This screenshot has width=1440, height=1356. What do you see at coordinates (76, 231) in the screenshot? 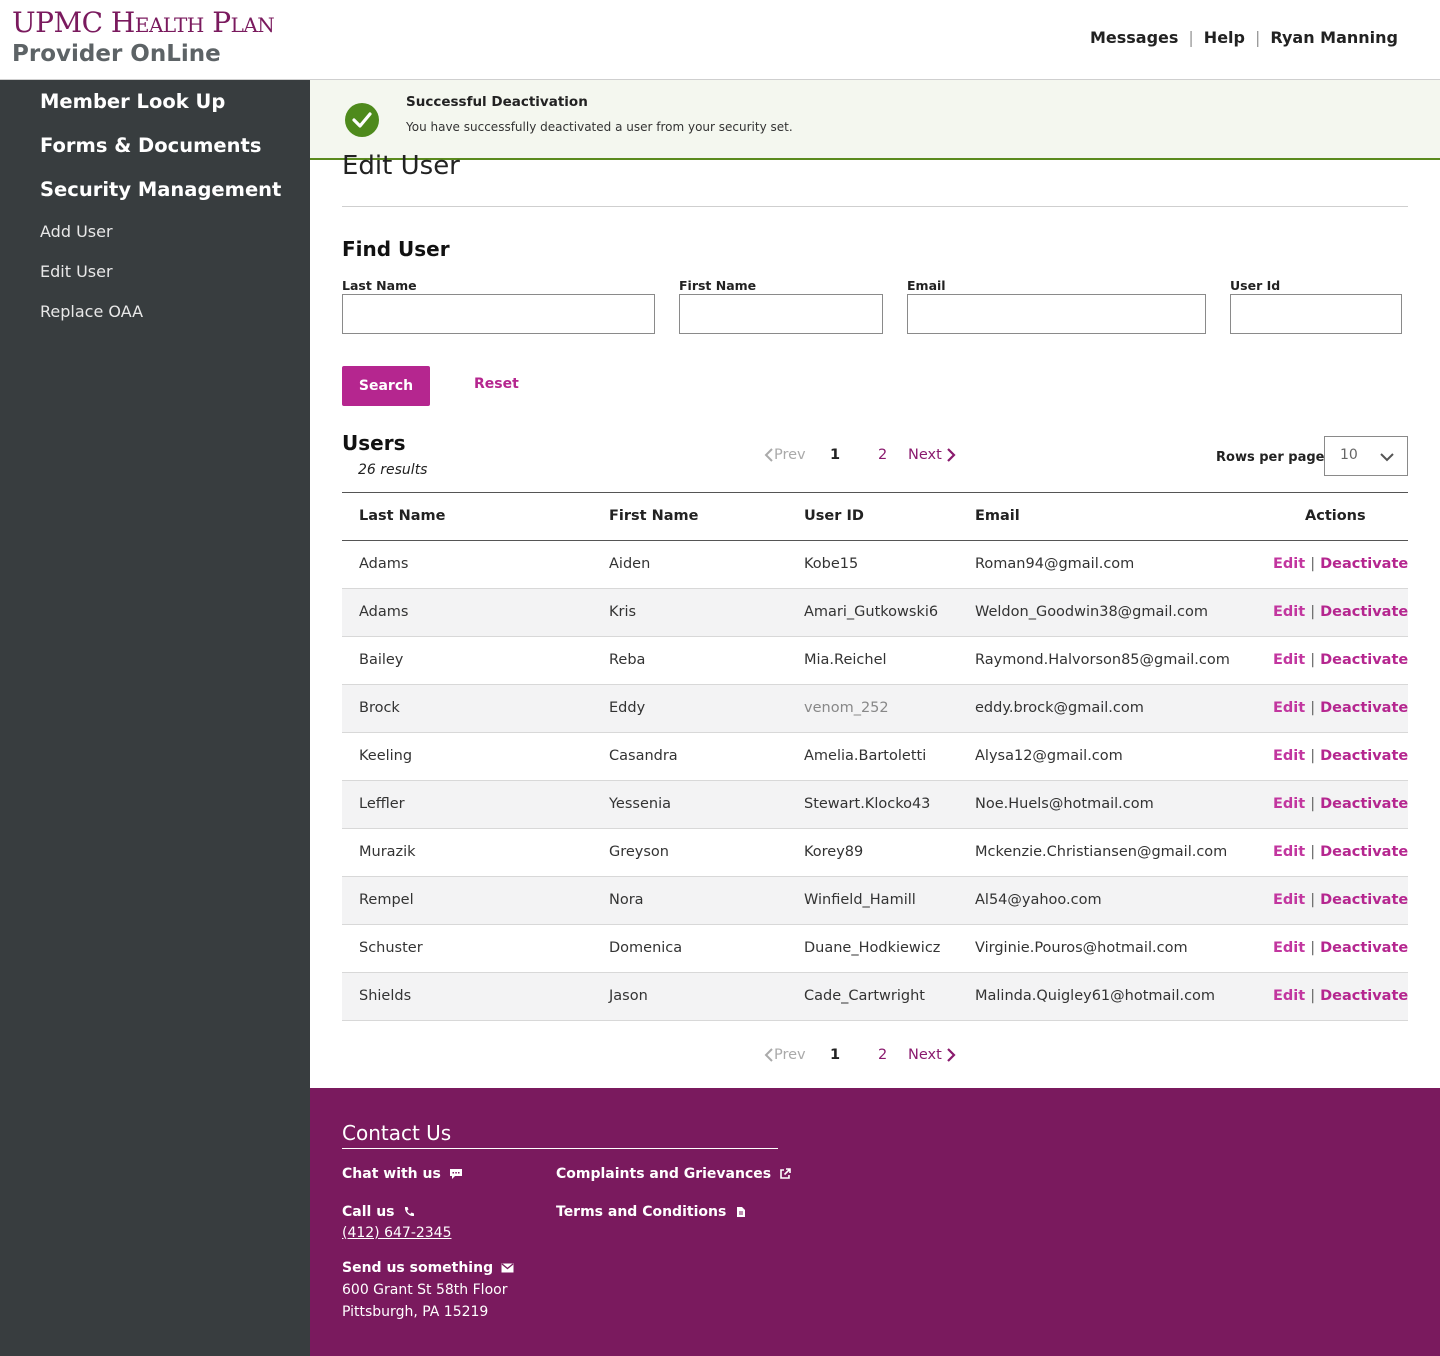
I see `sidebar-item-add-user: Add User` at bounding box center [76, 231].